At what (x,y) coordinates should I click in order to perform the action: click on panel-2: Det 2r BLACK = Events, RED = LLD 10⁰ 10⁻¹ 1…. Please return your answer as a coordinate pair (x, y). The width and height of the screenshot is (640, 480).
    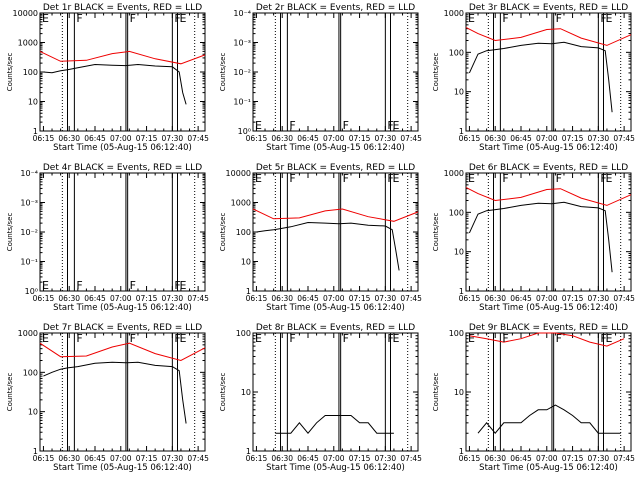
    Looking at the image, I should click on (320, 78).